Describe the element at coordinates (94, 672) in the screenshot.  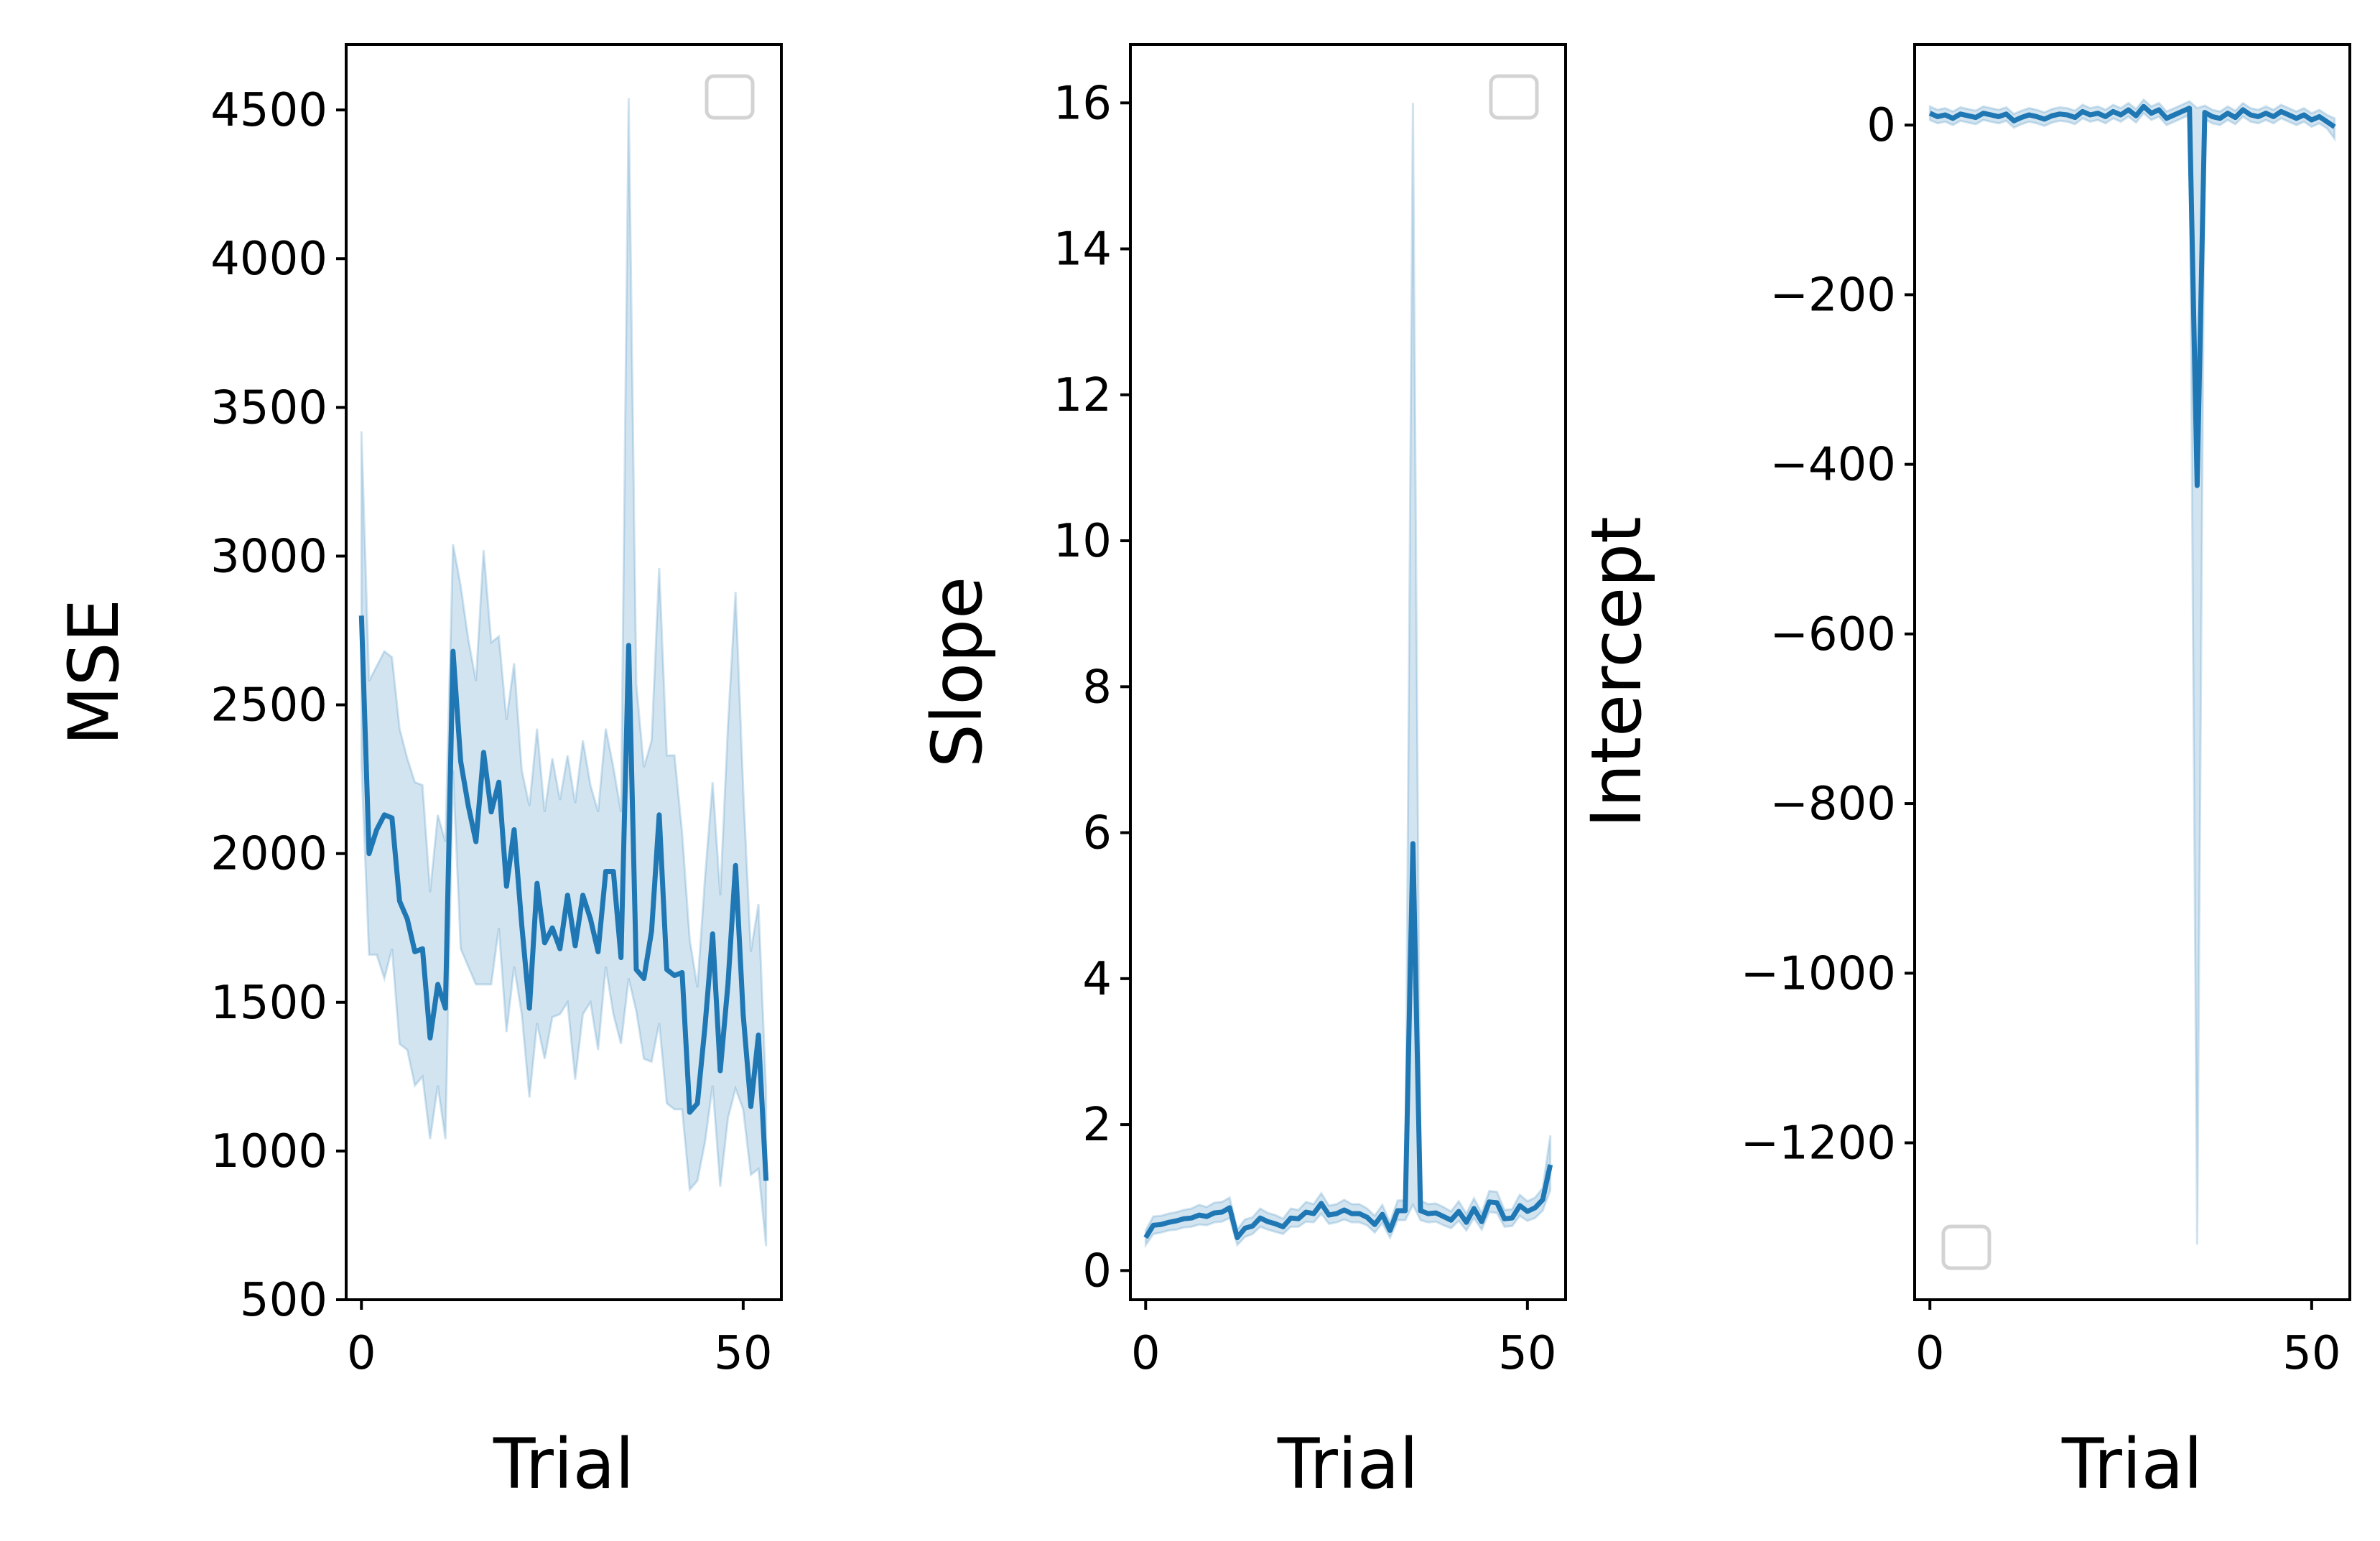
I see `mse-yaxis-label: MSE` at that location.